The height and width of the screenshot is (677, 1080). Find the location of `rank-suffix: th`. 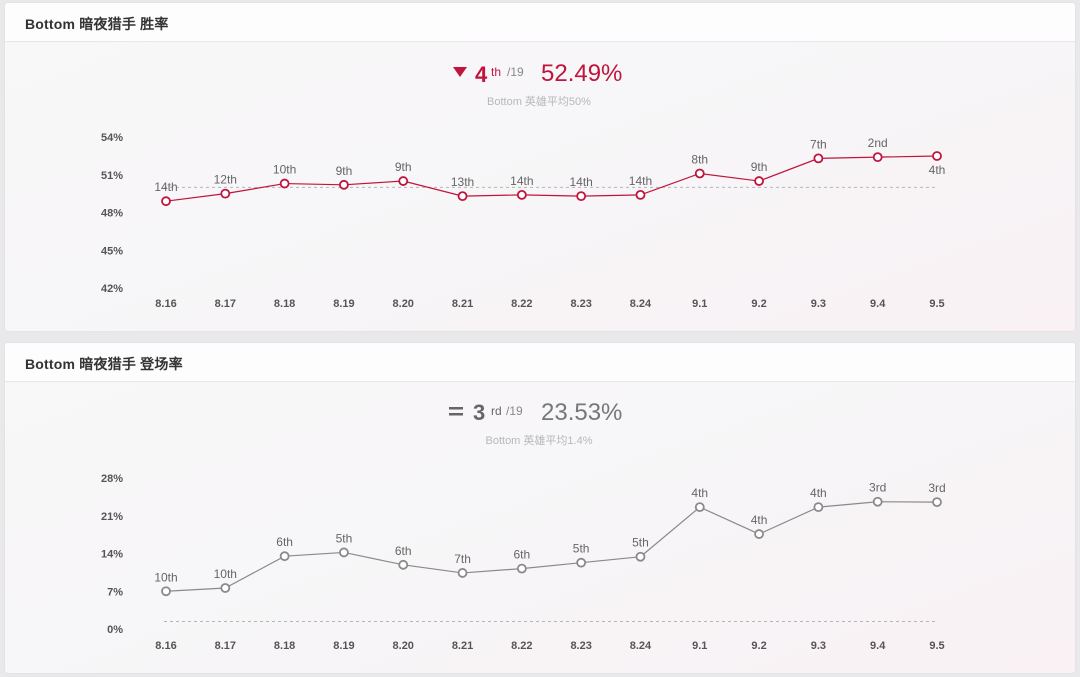

rank-suffix: th is located at coordinates (496, 72).